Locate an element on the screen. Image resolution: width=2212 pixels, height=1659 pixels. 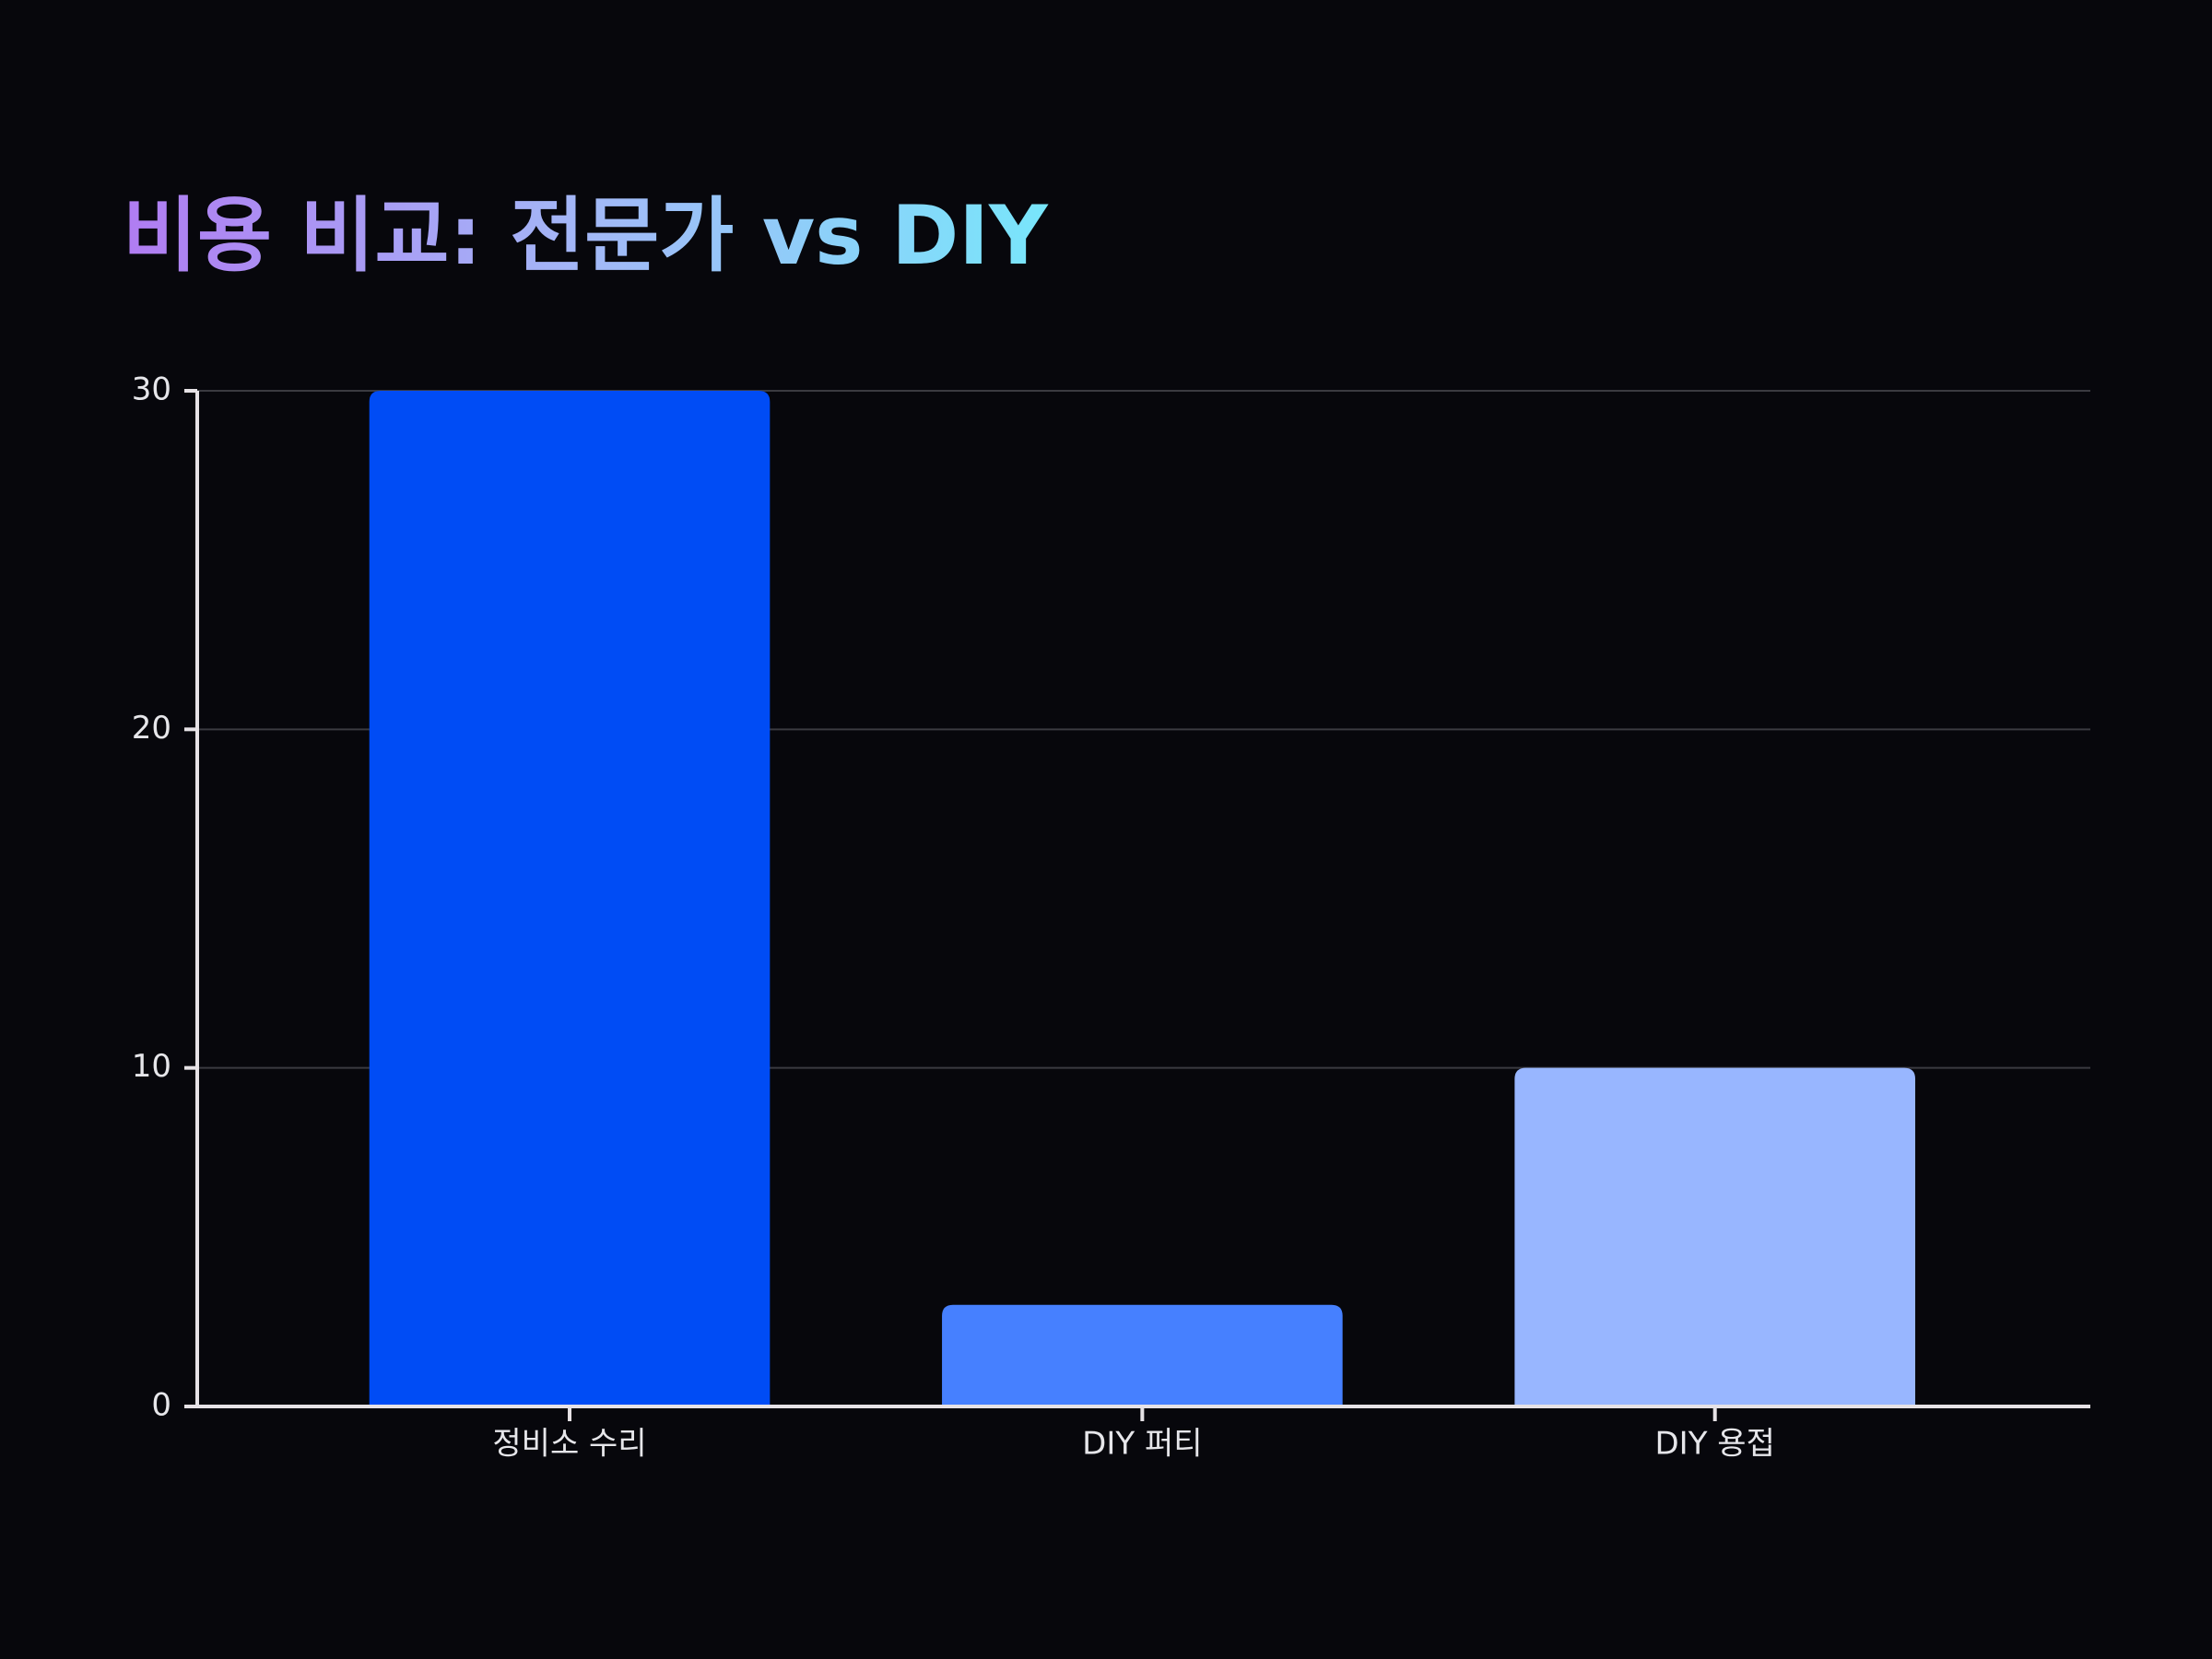
y-tick-label: 10 is located at coordinates (151, 1066).